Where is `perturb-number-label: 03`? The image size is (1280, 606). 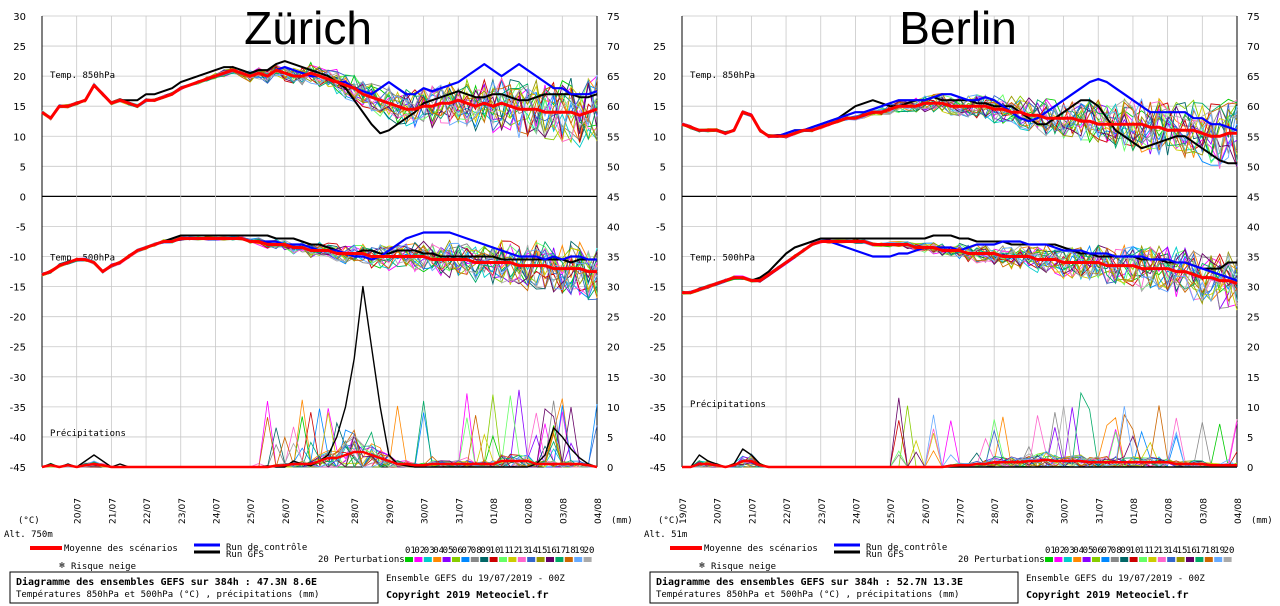
perturb-number-label: 03 is located at coordinates (1069, 551).